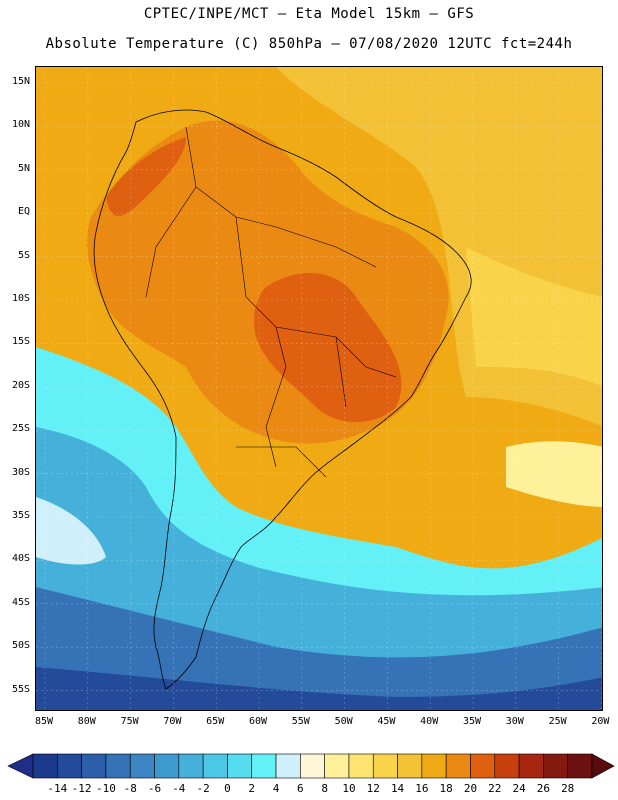  I want to click on colorbar-tick-label: 2, so click(252, 788).